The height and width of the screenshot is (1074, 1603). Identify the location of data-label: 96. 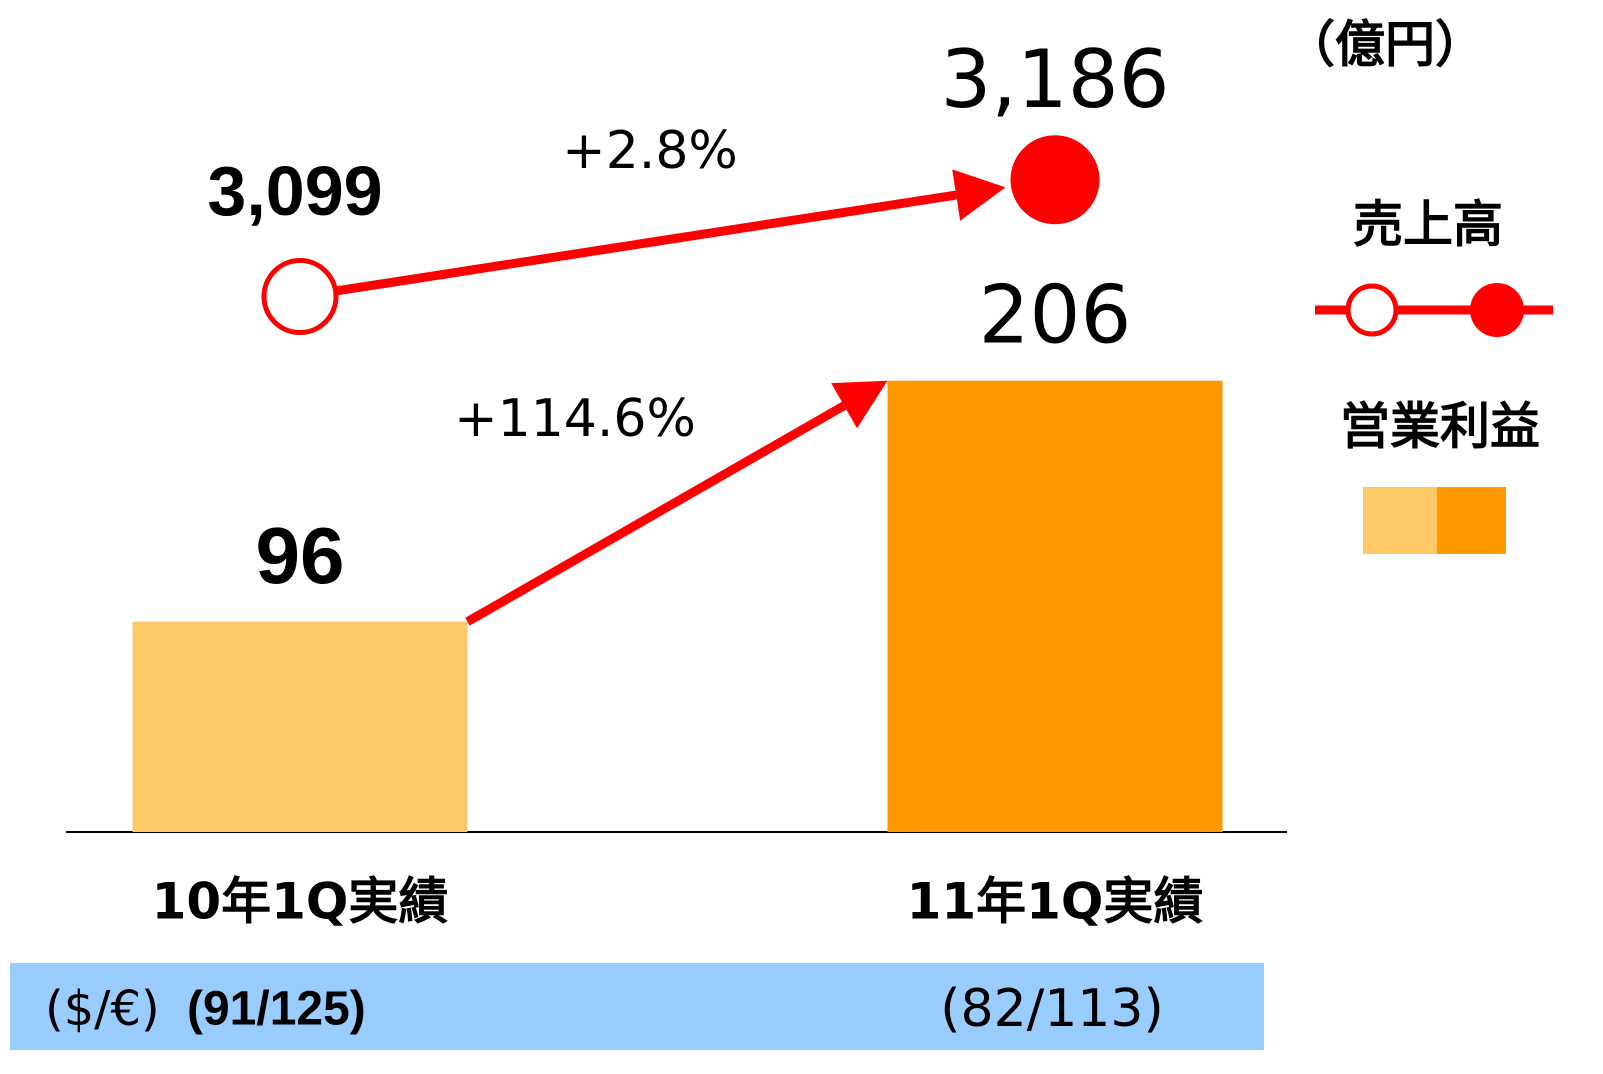
(300, 555).